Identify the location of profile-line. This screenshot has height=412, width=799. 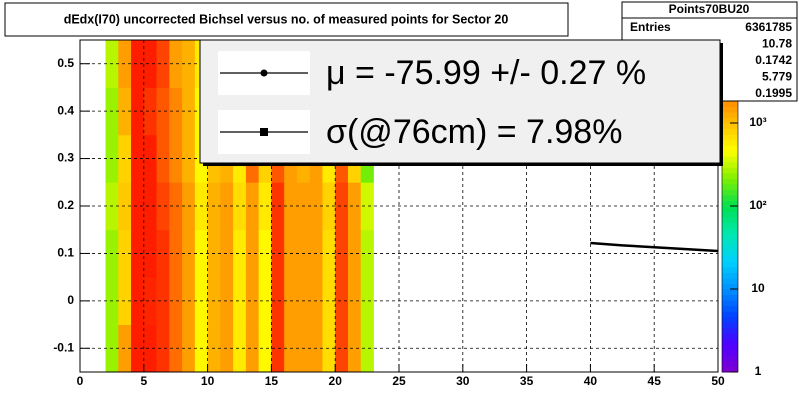
(654, 247).